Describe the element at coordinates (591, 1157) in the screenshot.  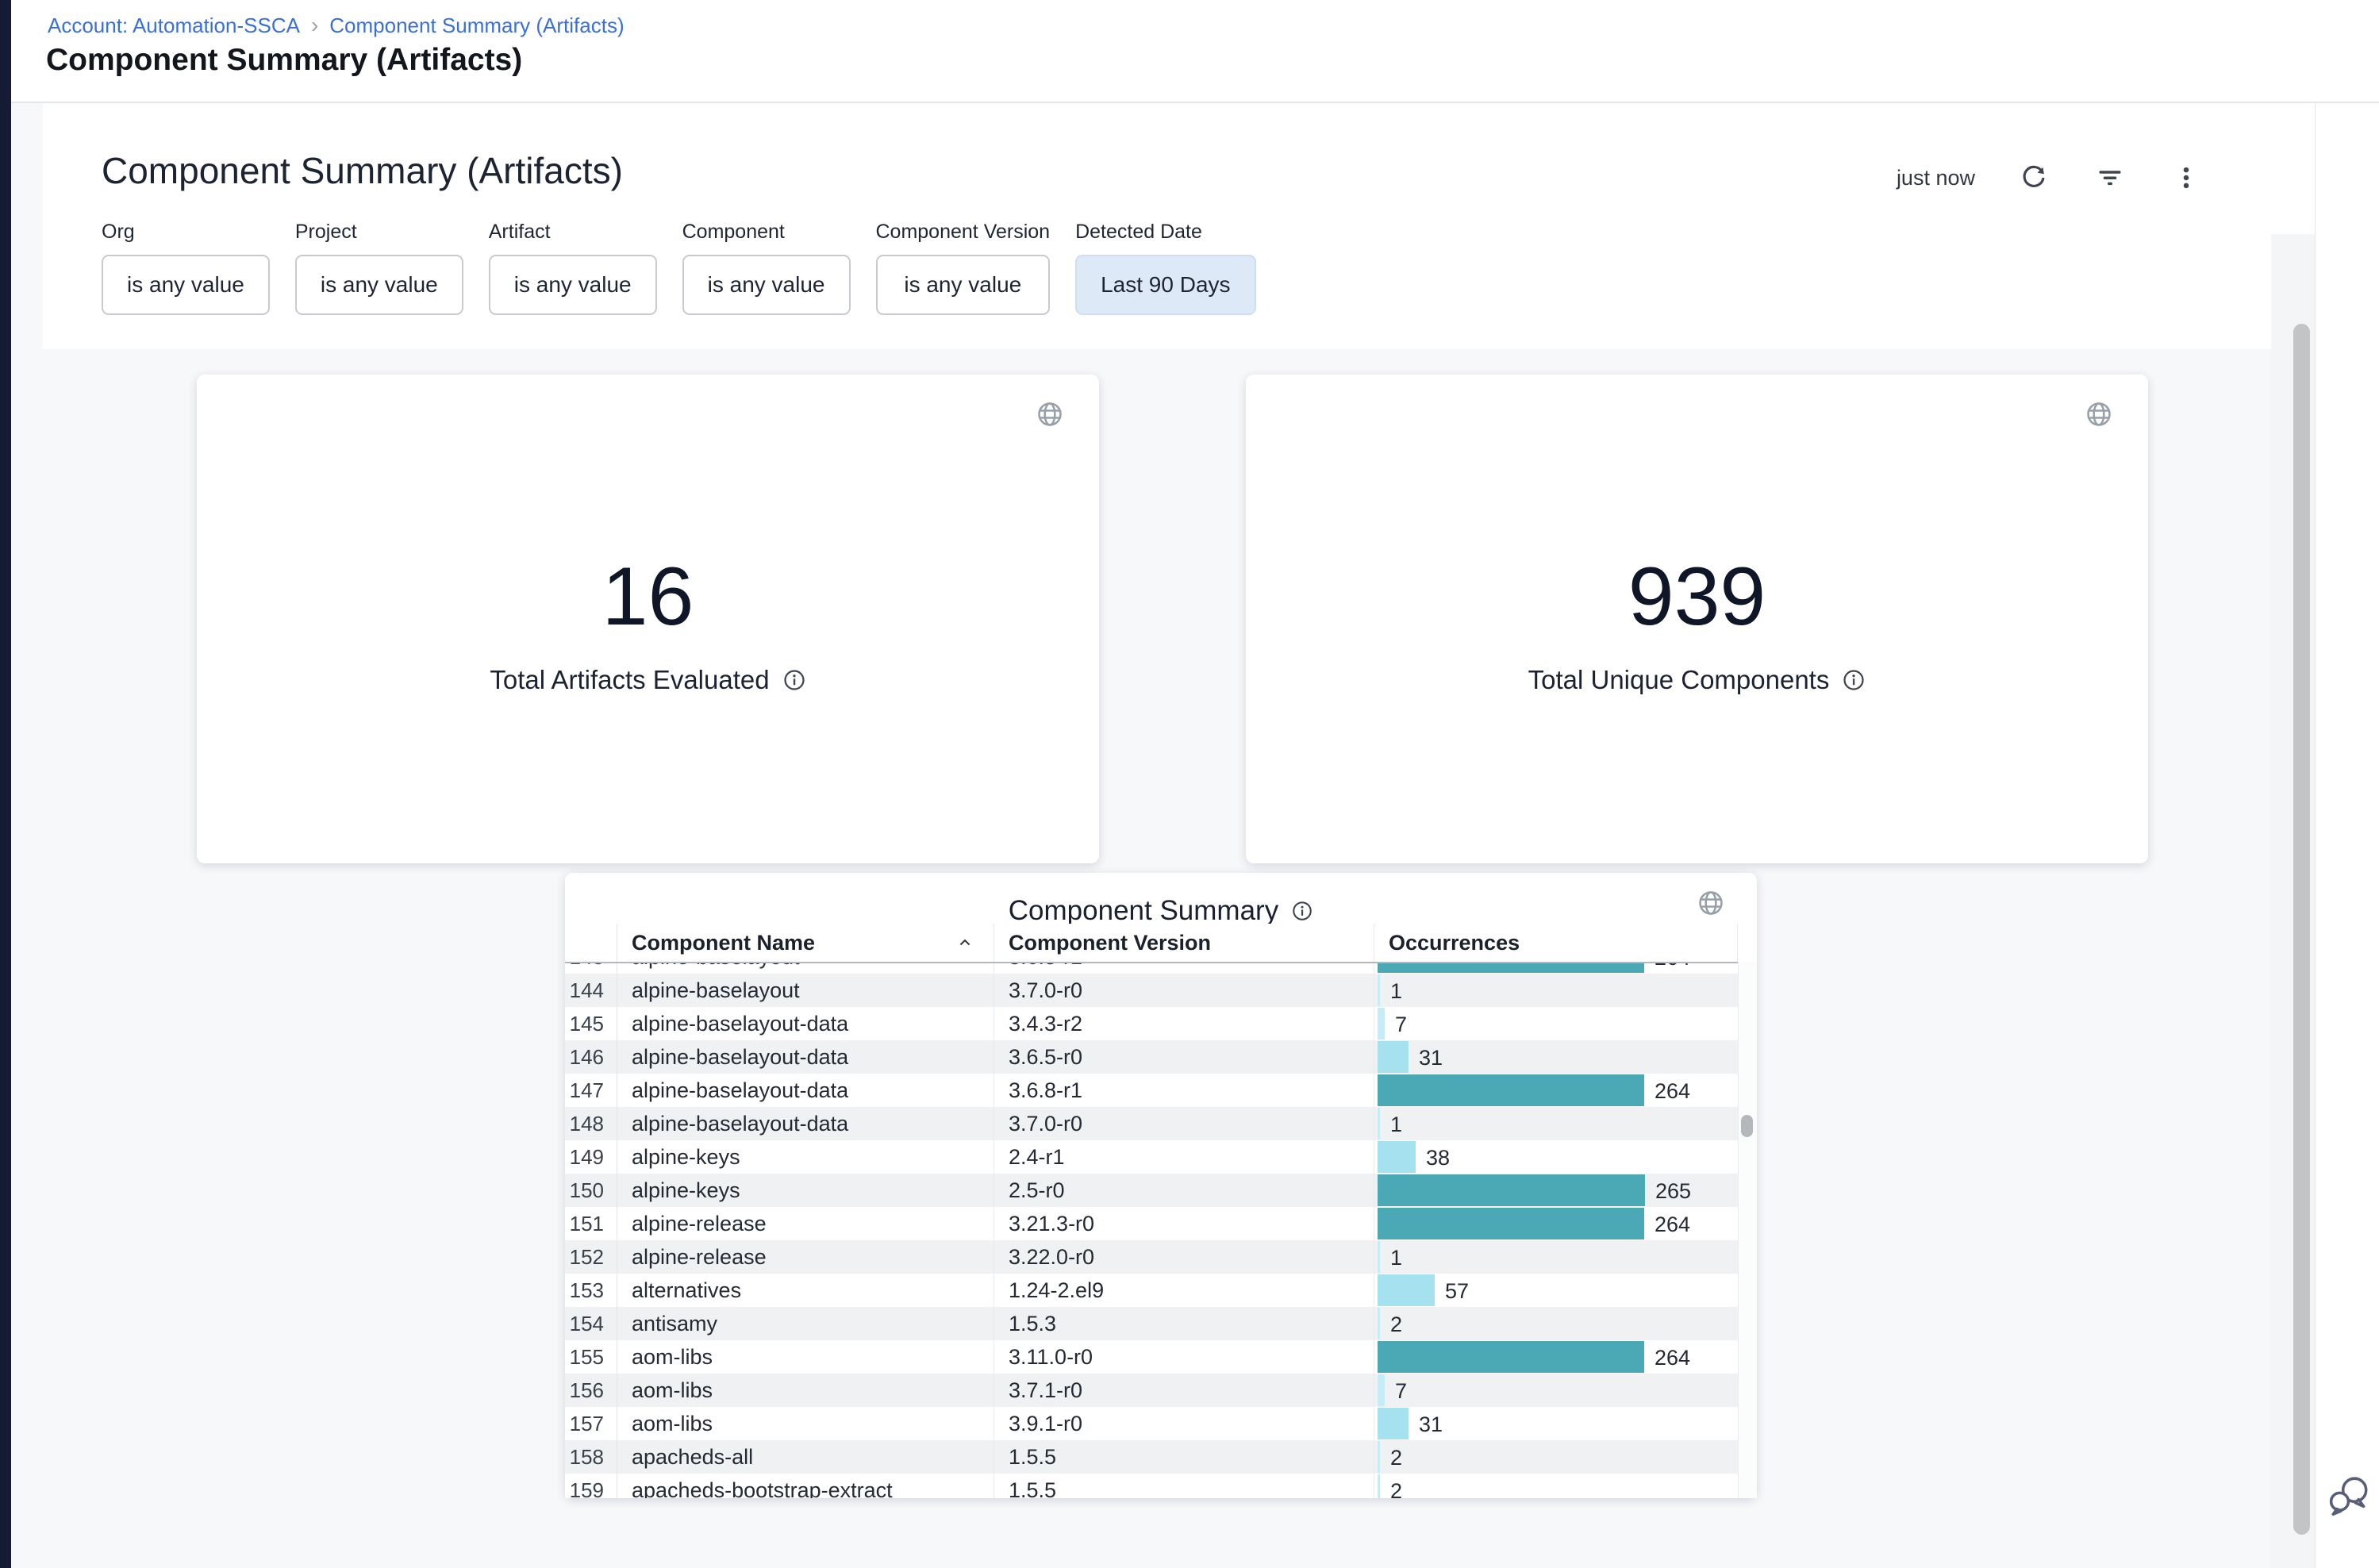
I see `row-number: 149` at that location.